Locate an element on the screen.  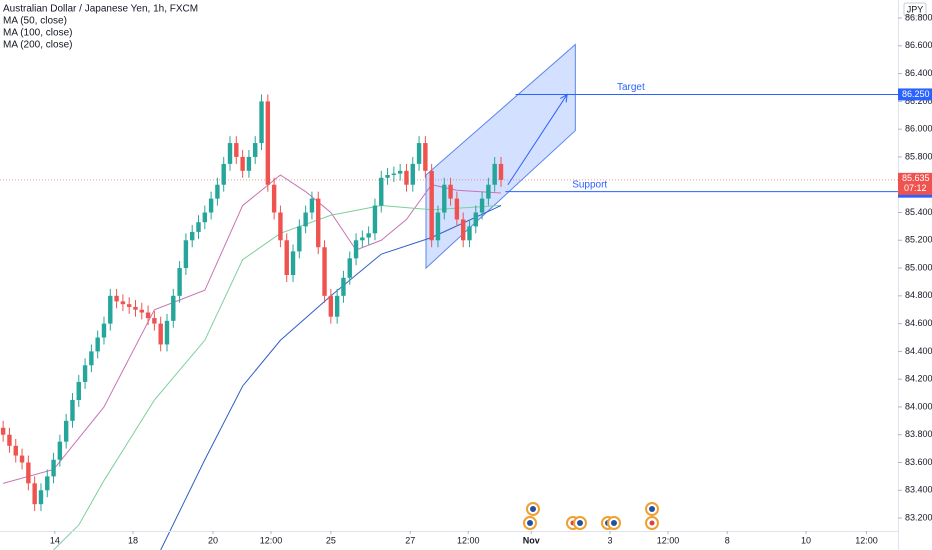
y-tick-label: 85.200 is located at coordinates (918, 240).